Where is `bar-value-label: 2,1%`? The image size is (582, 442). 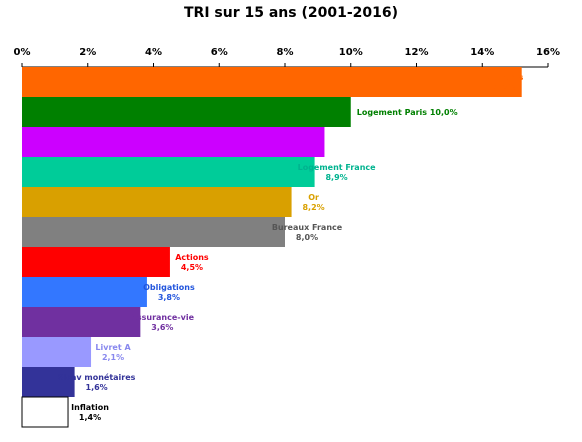 bar-value-label: 2,1% is located at coordinates (113, 357).